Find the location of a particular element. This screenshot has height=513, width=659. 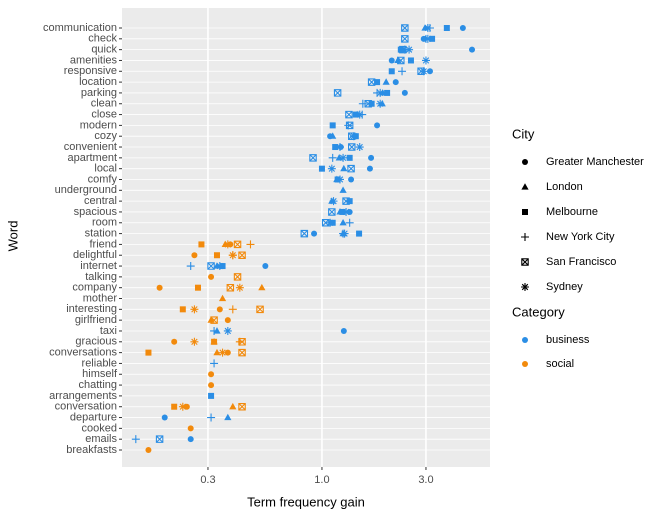

legend-label: London is located at coordinates (564, 187).